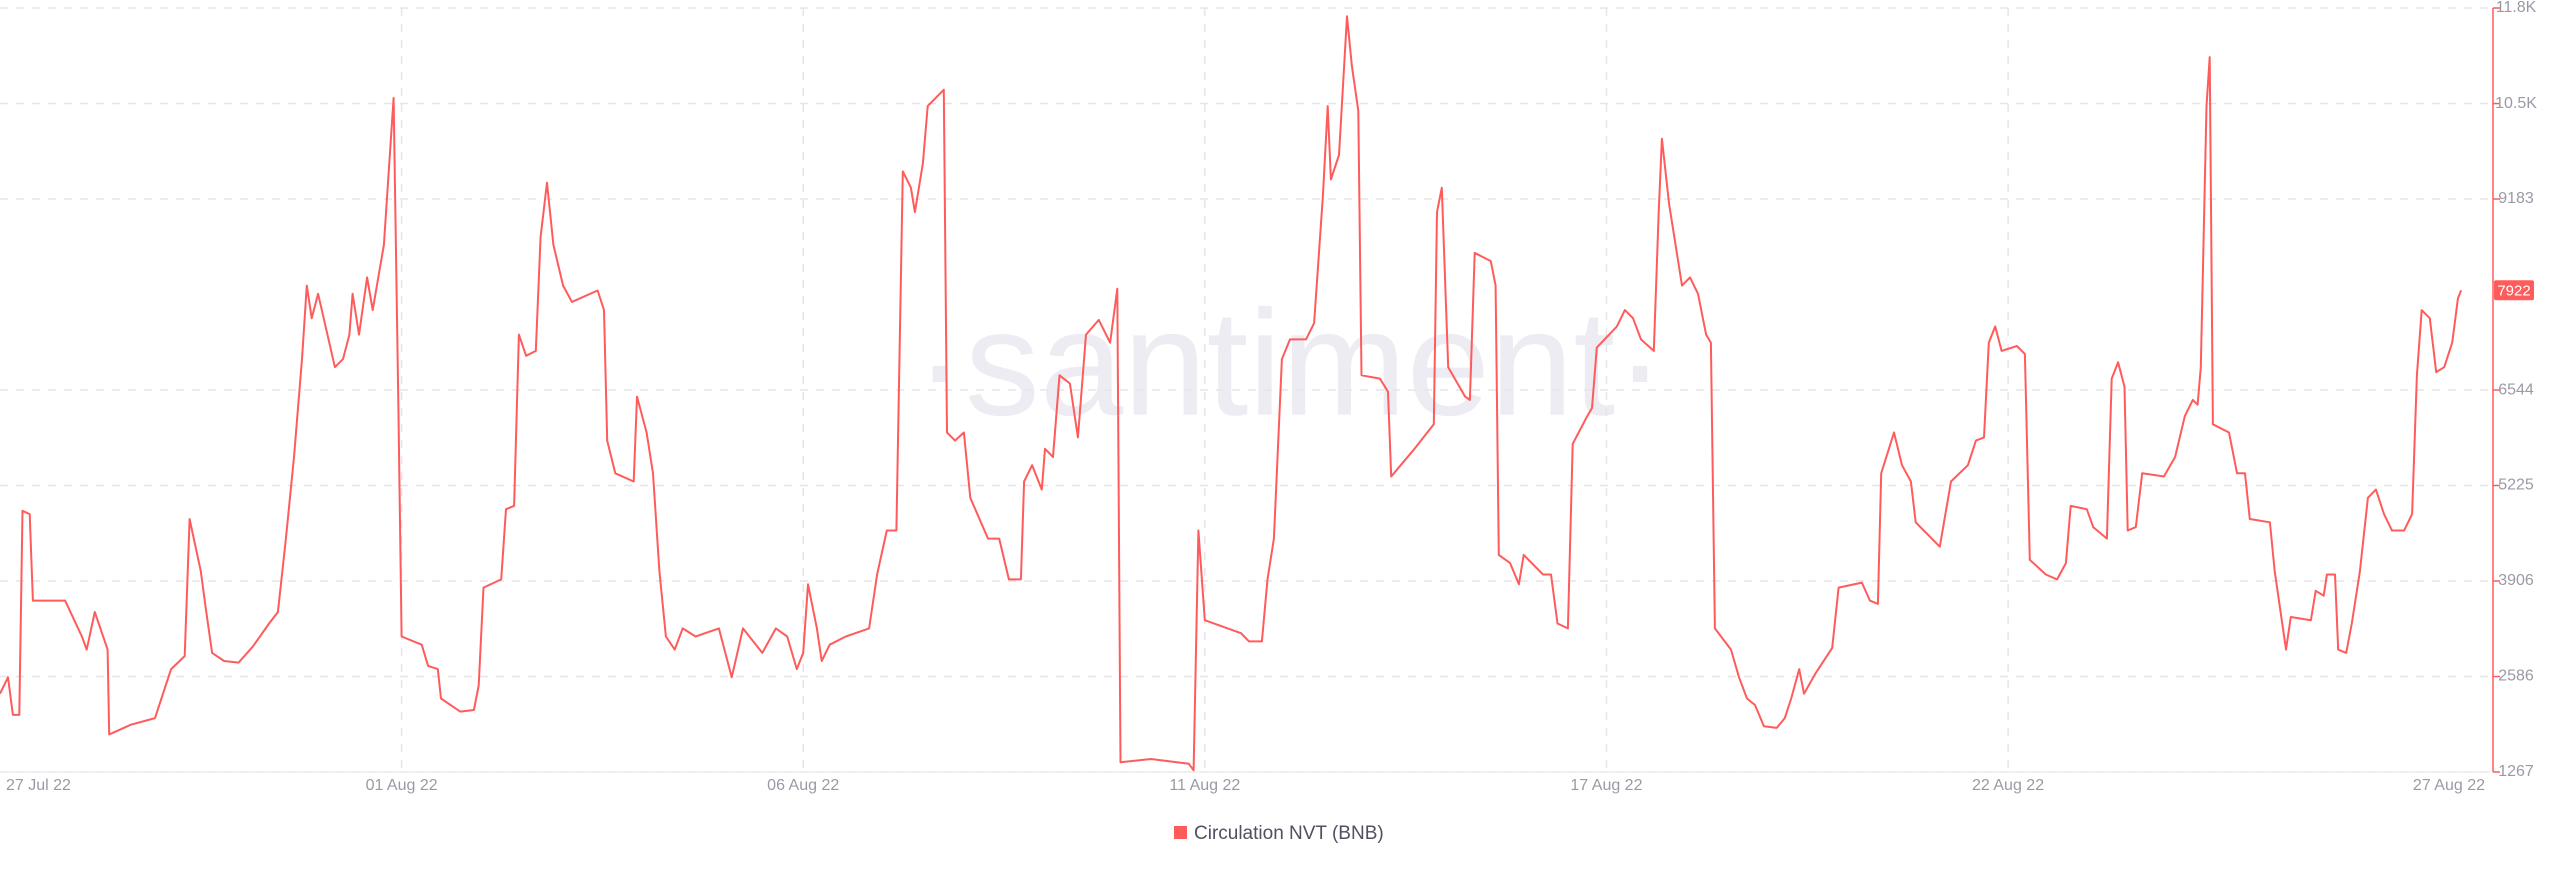  I want to click on x-tick-label: 01 Aug 22, so click(402, 785).